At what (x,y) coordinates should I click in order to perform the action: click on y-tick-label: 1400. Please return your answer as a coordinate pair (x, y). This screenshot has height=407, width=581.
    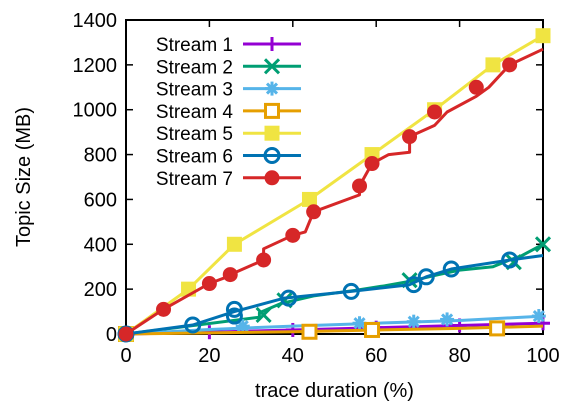
    Looking at the image, I should click on (95, 21).